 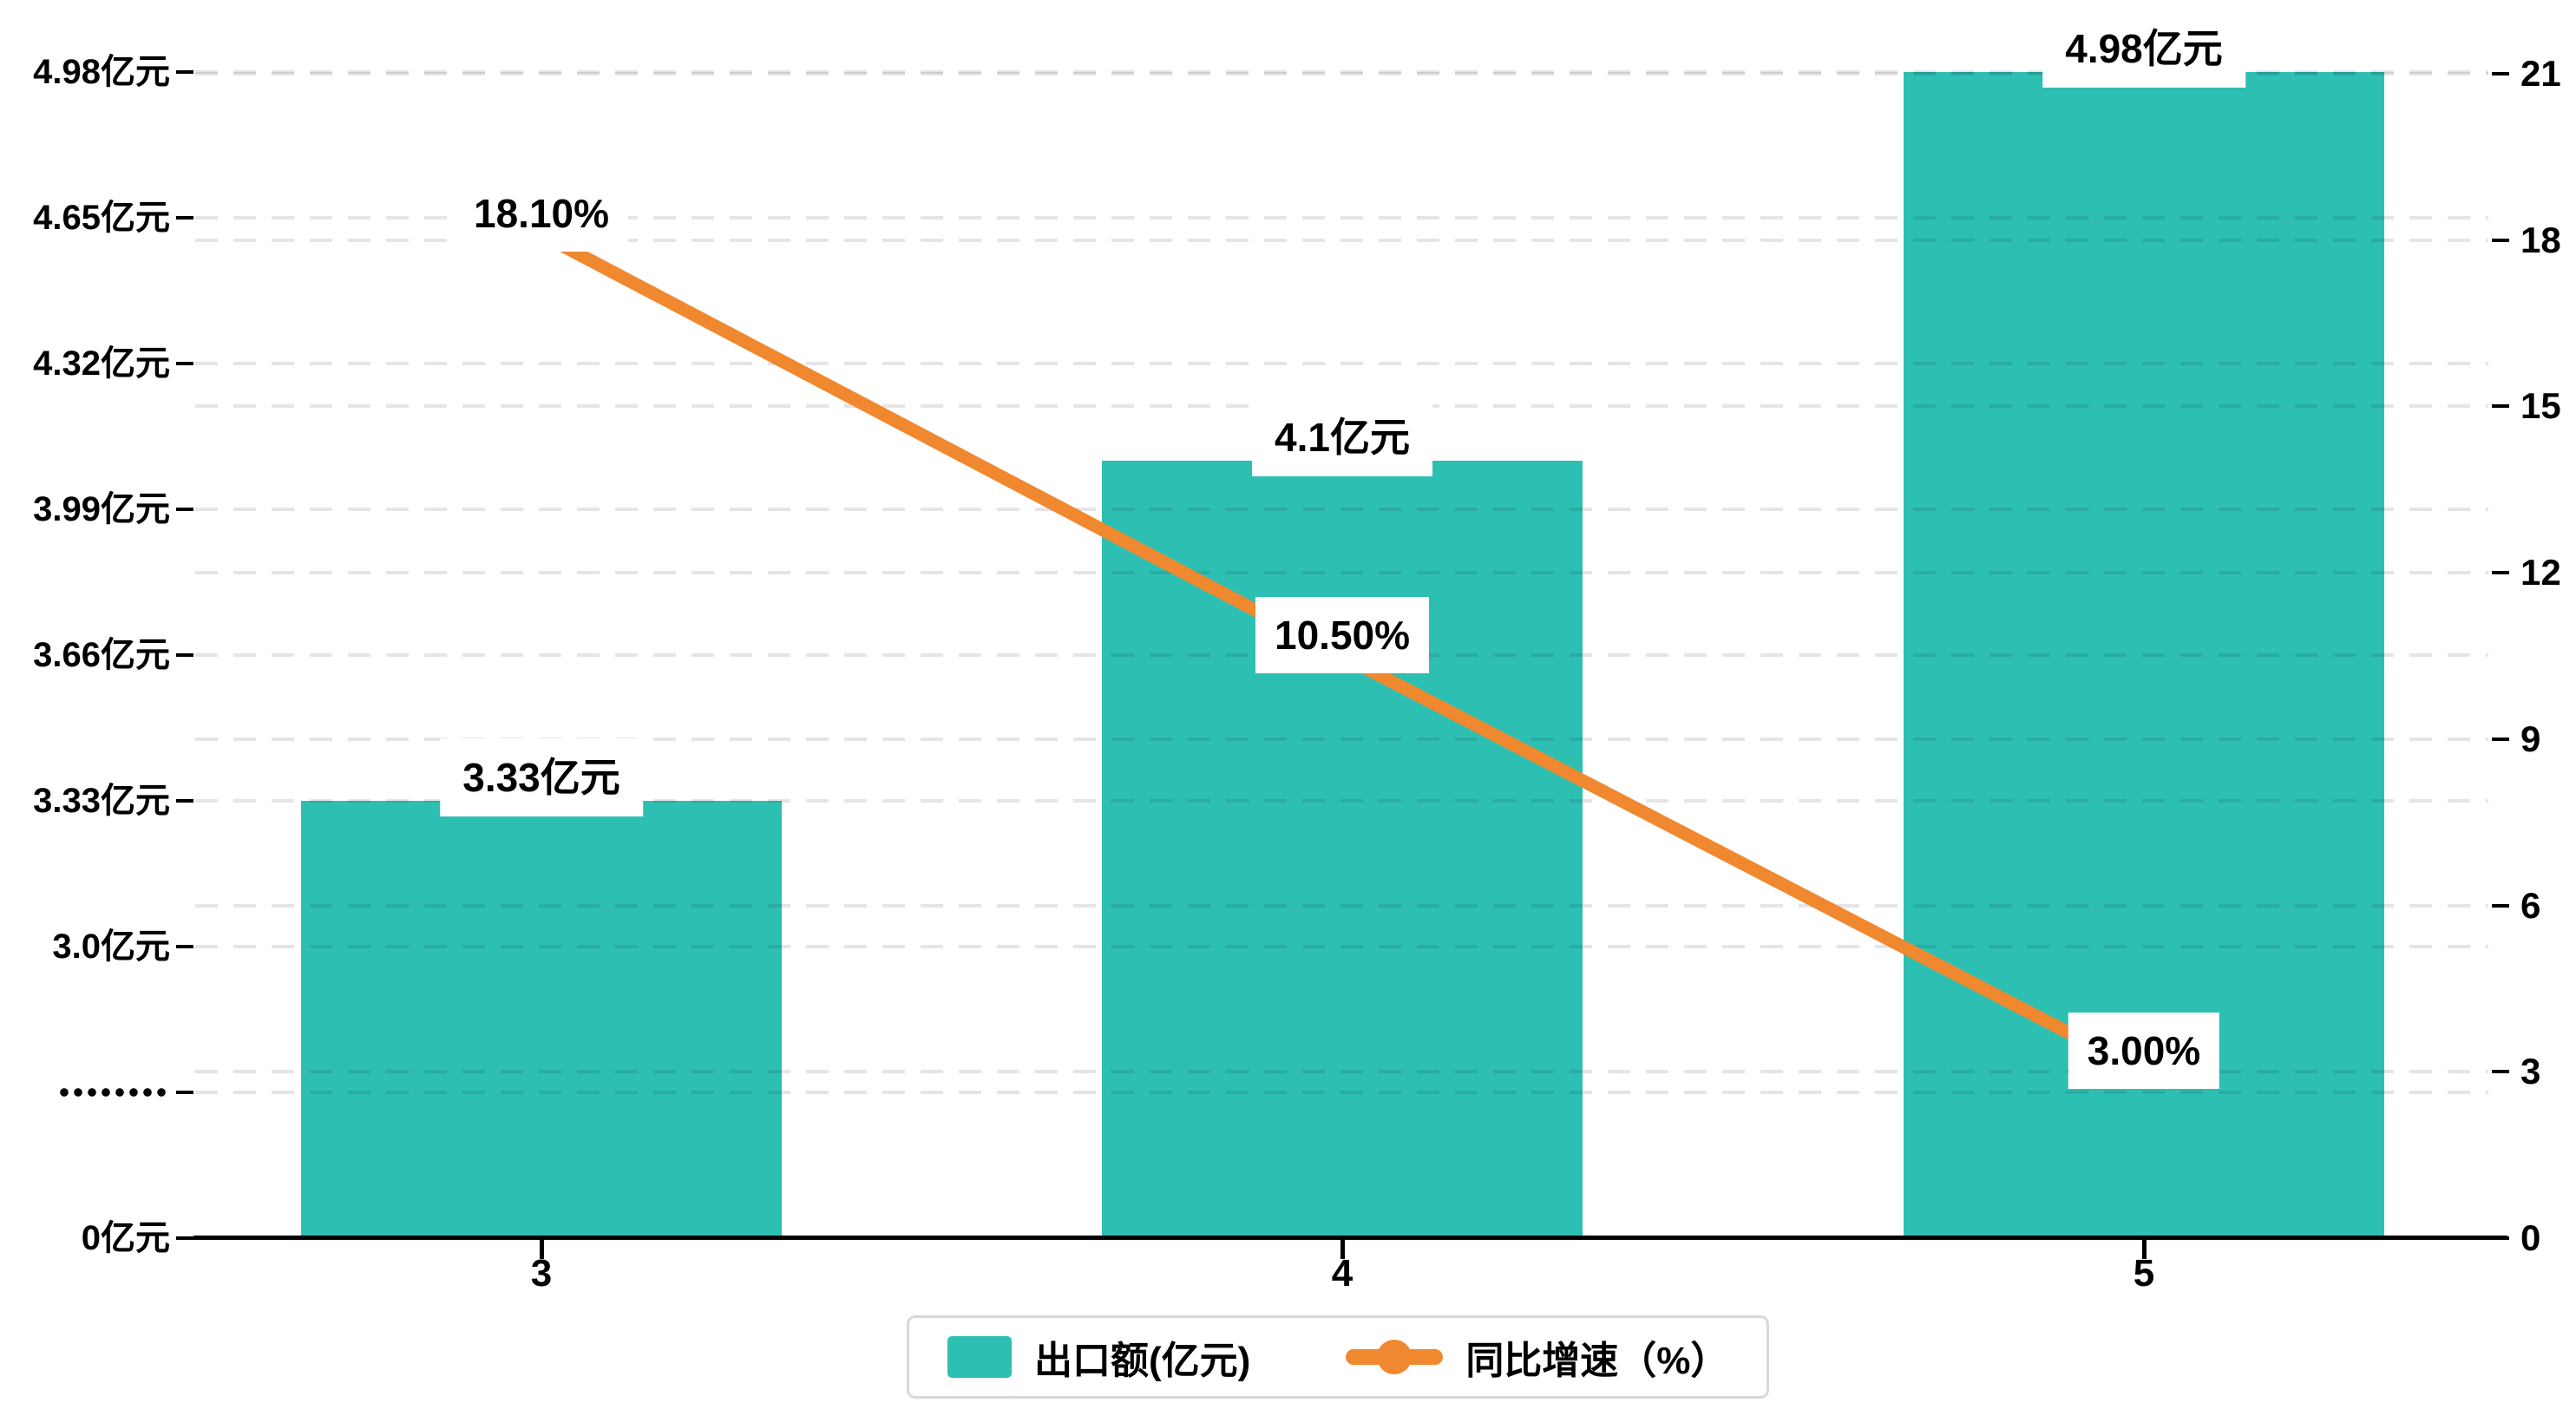 I want to click on bar-value-label: 4.1亿元, so click(x=1342, y=437).